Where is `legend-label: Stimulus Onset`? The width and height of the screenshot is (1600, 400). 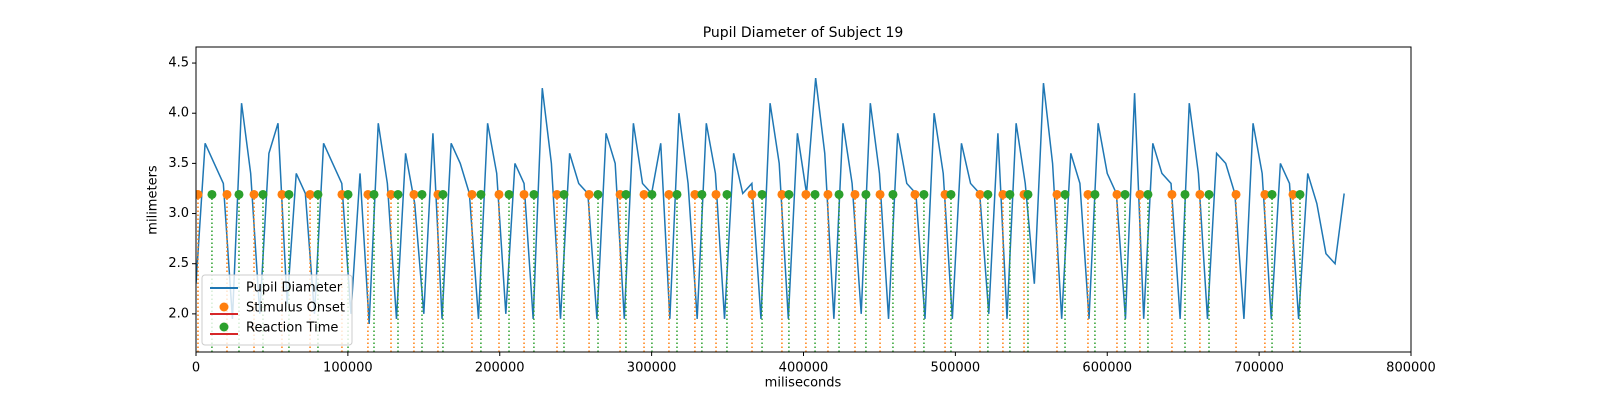 legend-label: Stimulus Onset is located at coordinates (295, 308).